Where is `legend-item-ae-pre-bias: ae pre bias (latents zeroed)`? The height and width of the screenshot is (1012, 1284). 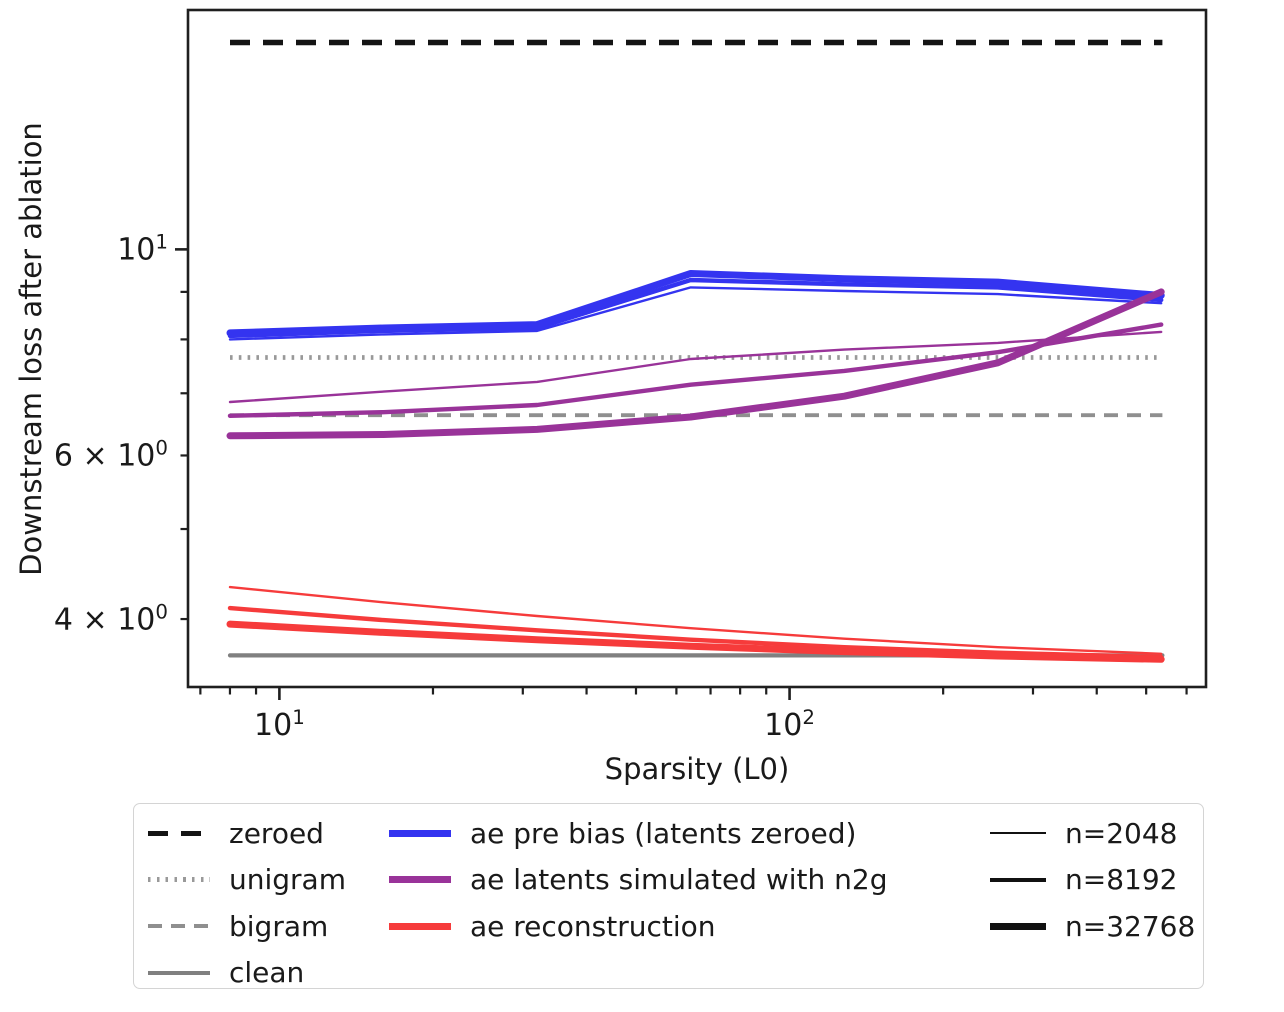
legend-item-ae-pre-bias: ae pre bias (latents zeroed) is located at coordinates (638, 833).